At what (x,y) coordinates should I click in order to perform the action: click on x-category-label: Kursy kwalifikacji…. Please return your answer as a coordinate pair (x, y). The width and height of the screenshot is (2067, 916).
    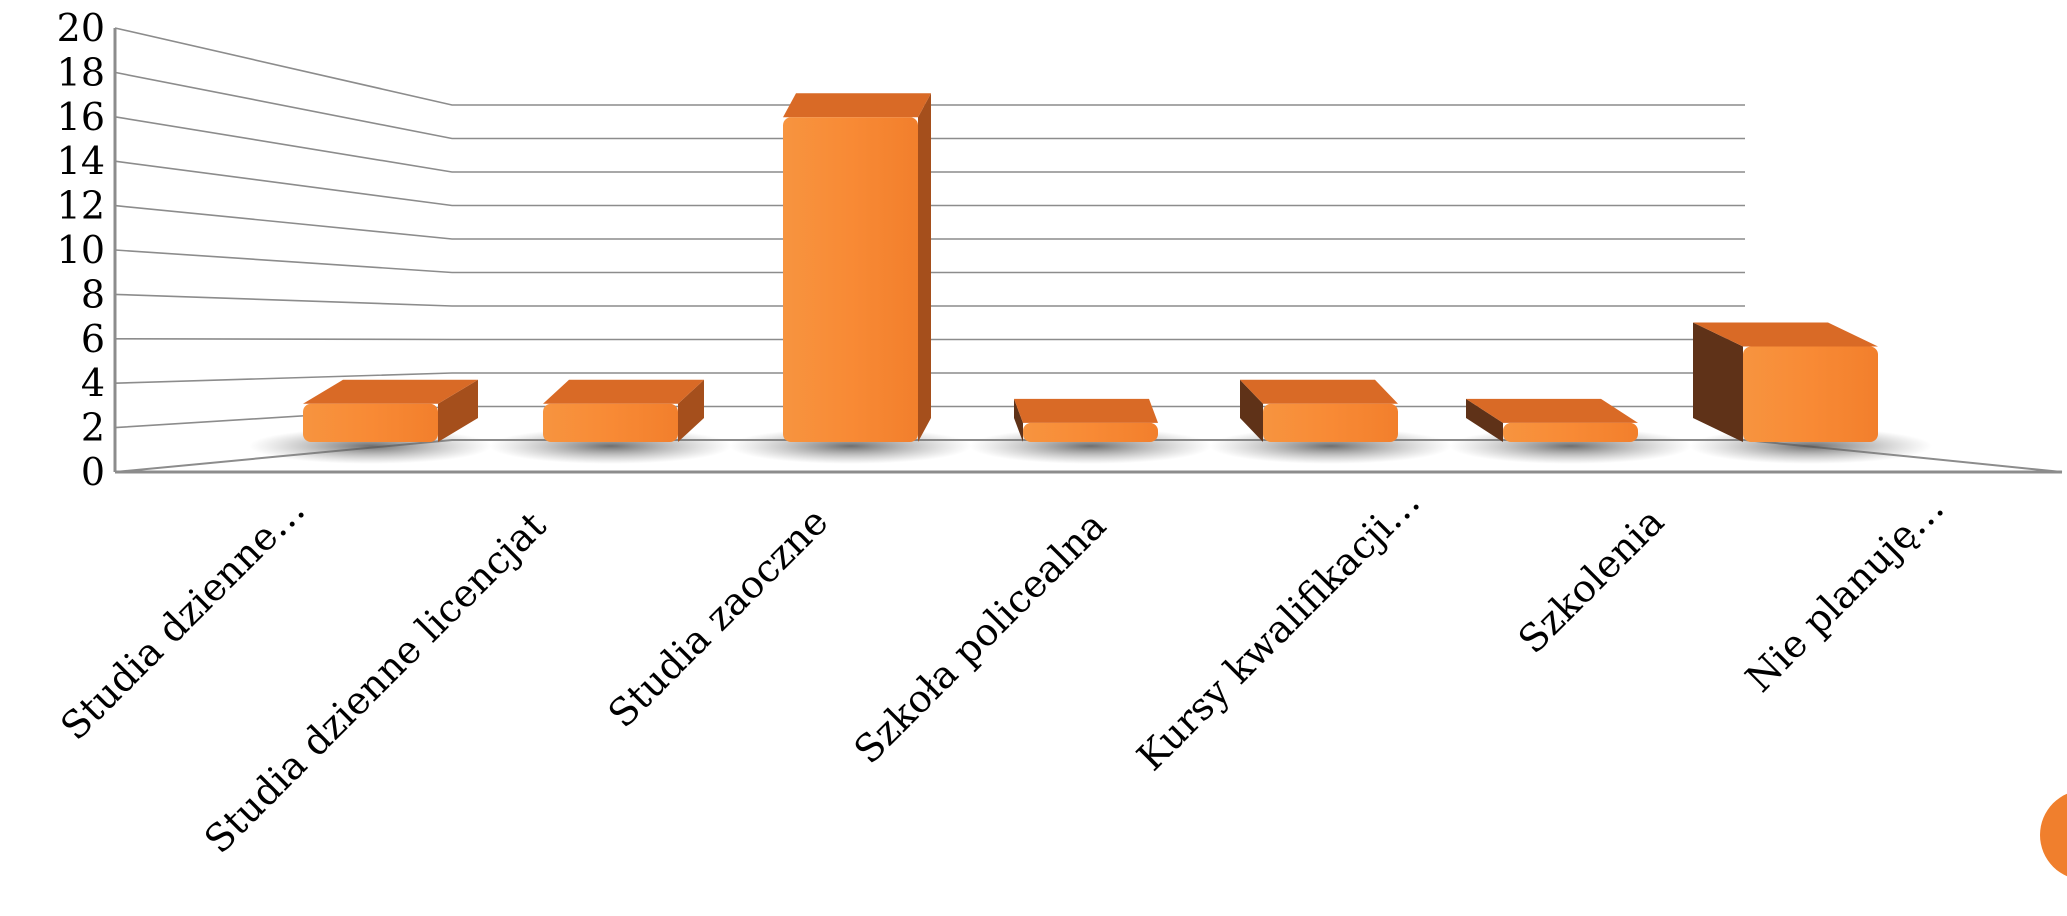
    Looking at the image, I should click on (1279, 629).